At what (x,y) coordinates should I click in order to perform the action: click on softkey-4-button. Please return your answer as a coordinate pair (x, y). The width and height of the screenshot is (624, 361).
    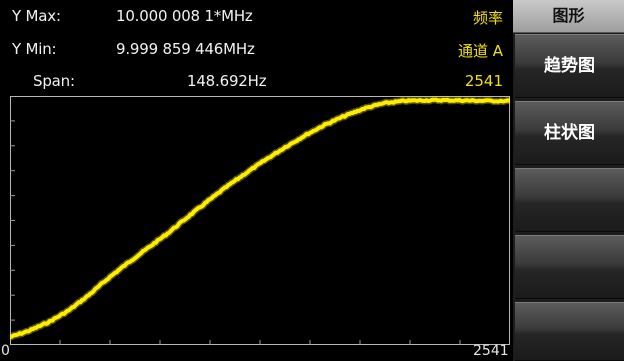
    Looking at the image, I should click on (569, 267).